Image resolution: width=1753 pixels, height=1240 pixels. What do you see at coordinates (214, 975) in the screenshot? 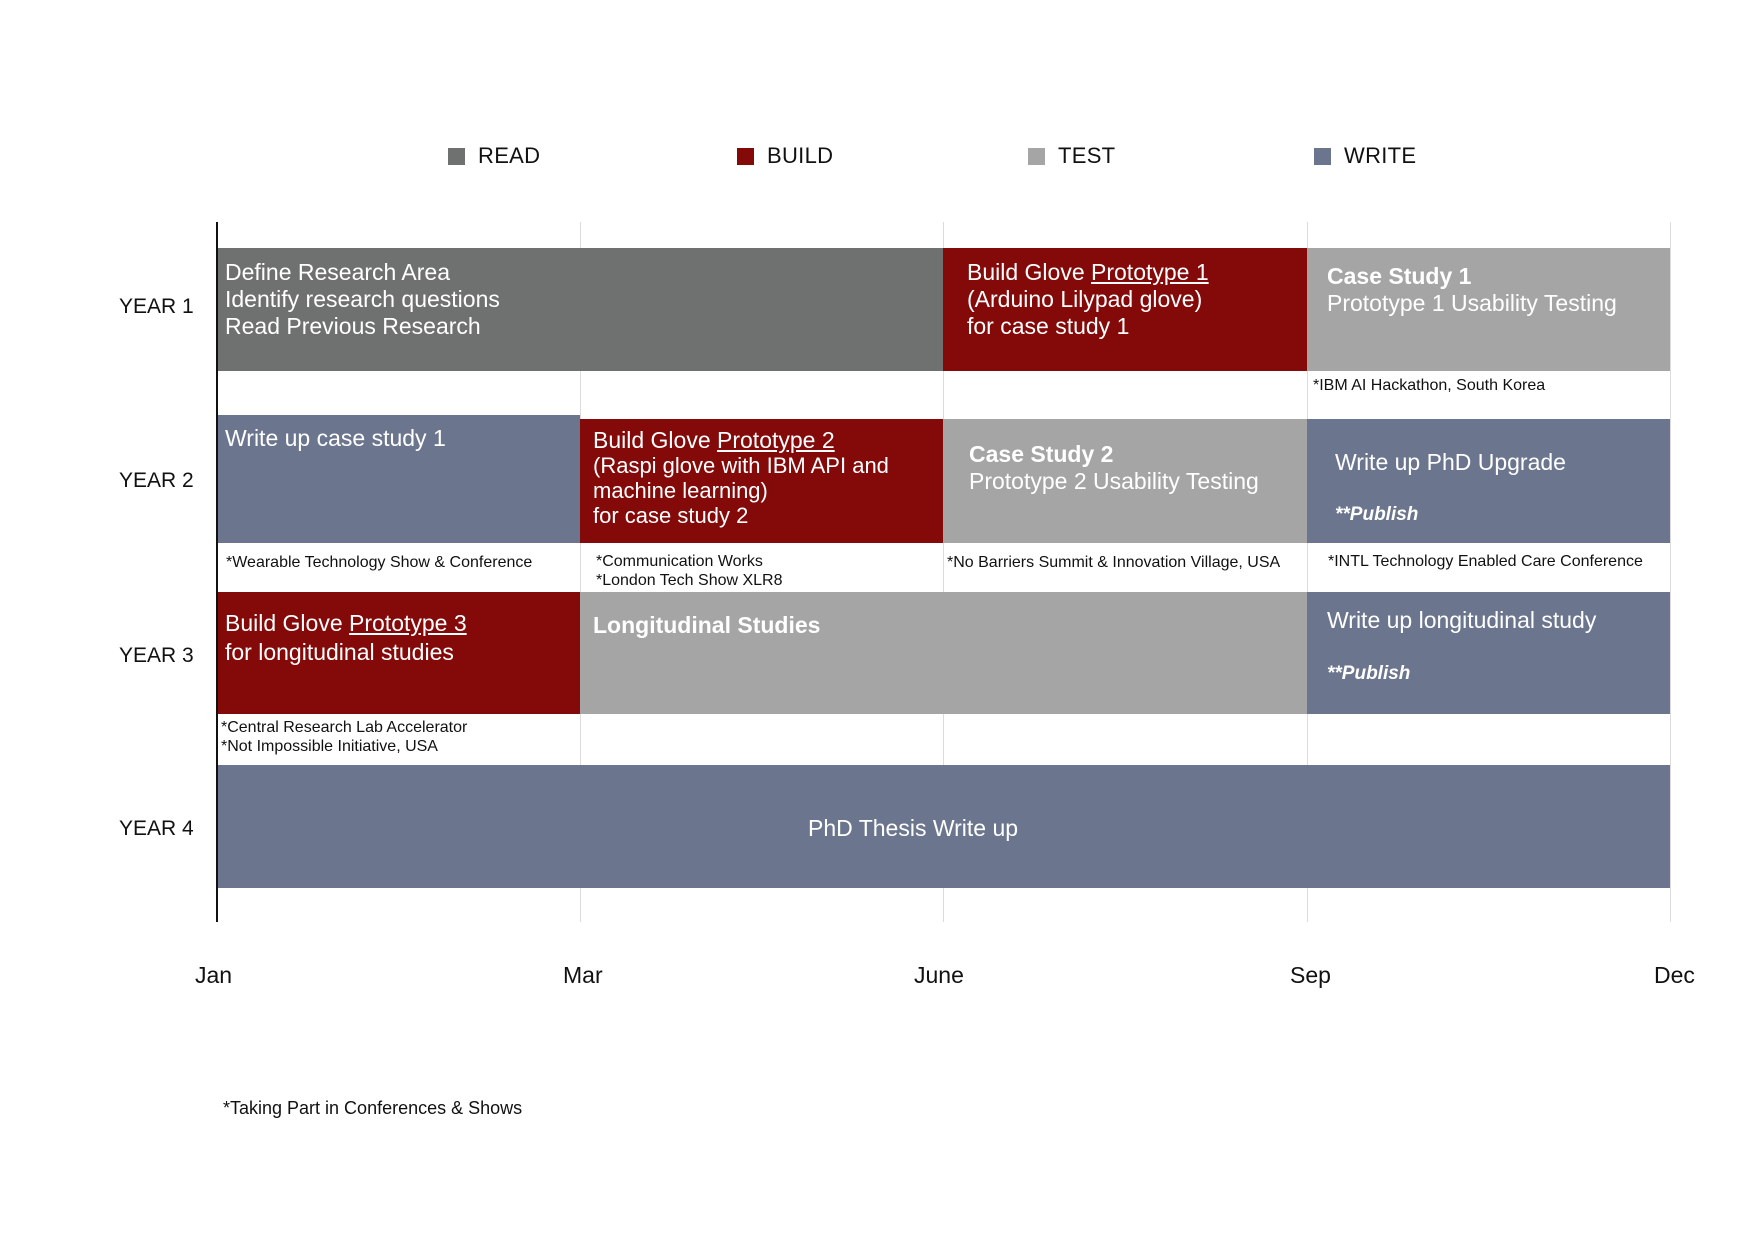
I see `month-label-jan: Jan` at bounding box center [214, 975].